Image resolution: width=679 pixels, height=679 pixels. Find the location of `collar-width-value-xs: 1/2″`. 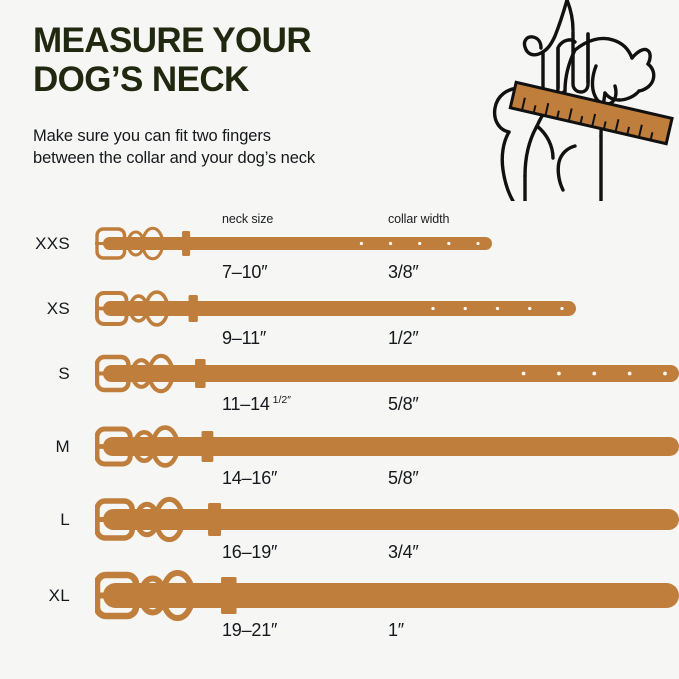

collar-width-value-xs: 1/2″ is located at coordinates (403, 338).